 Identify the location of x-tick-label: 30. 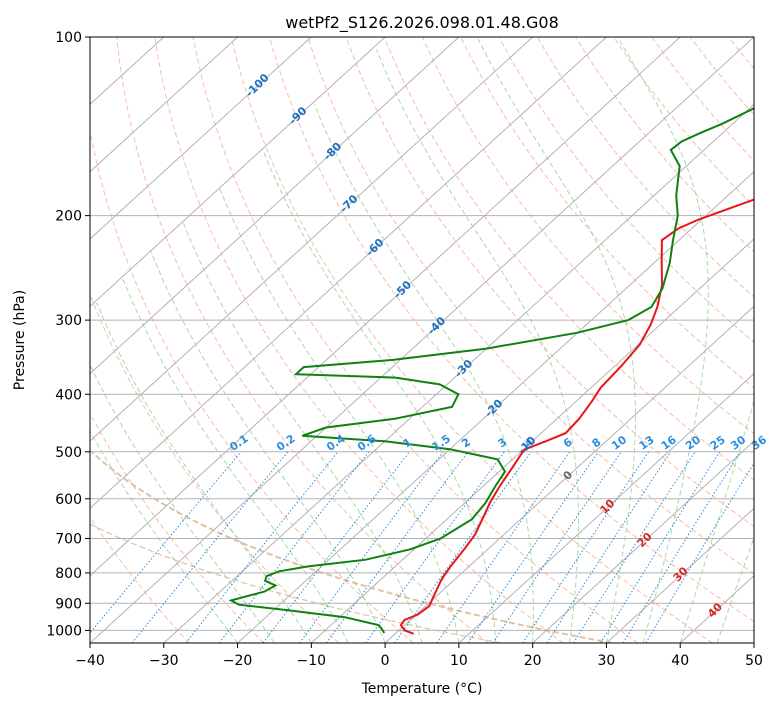
(607, 661).